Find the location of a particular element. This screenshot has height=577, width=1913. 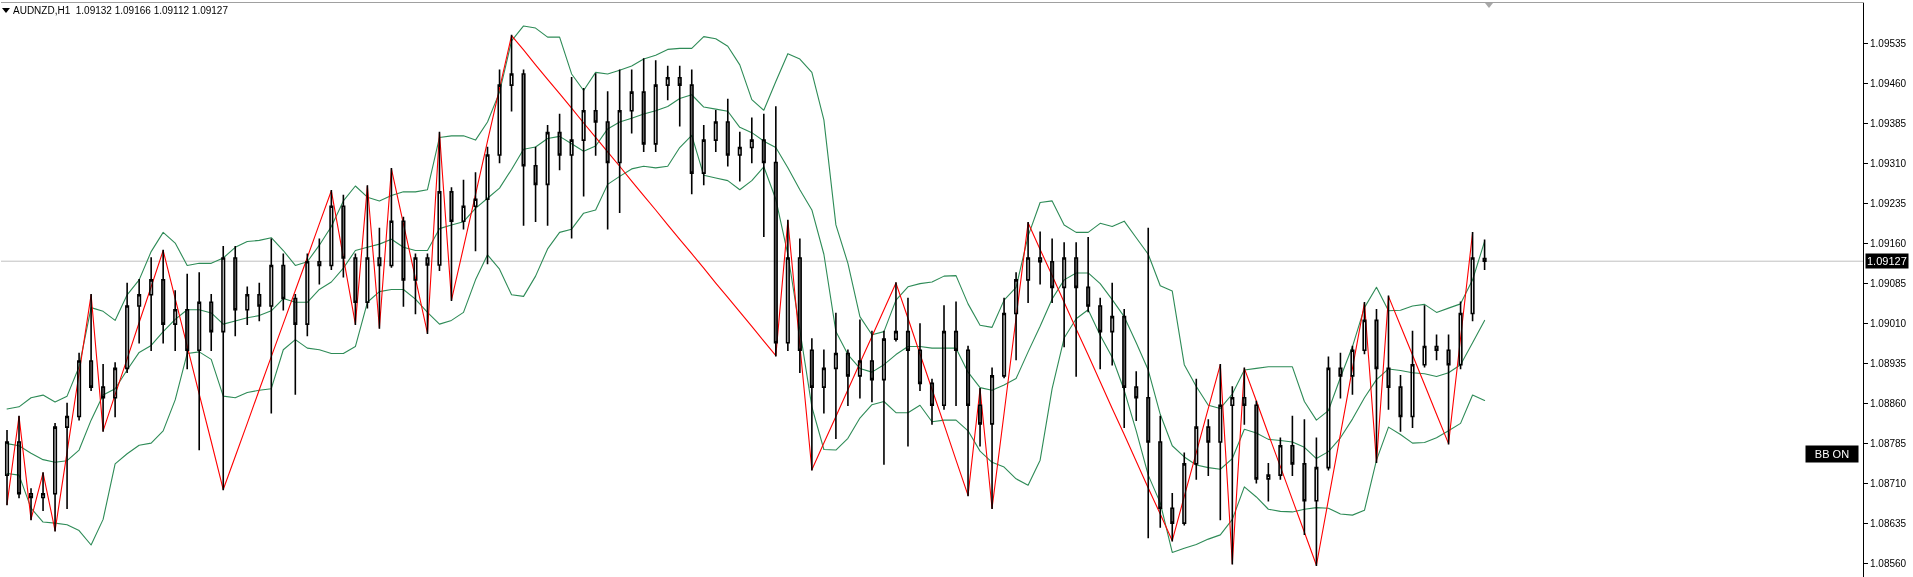

annotation: BB ON is located at coordinates (1832, 454).